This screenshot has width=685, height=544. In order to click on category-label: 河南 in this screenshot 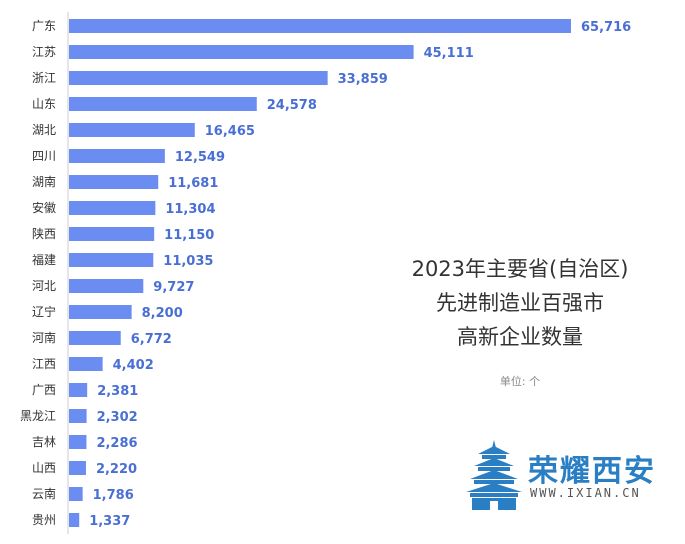, I will do `click(44, 337)`.